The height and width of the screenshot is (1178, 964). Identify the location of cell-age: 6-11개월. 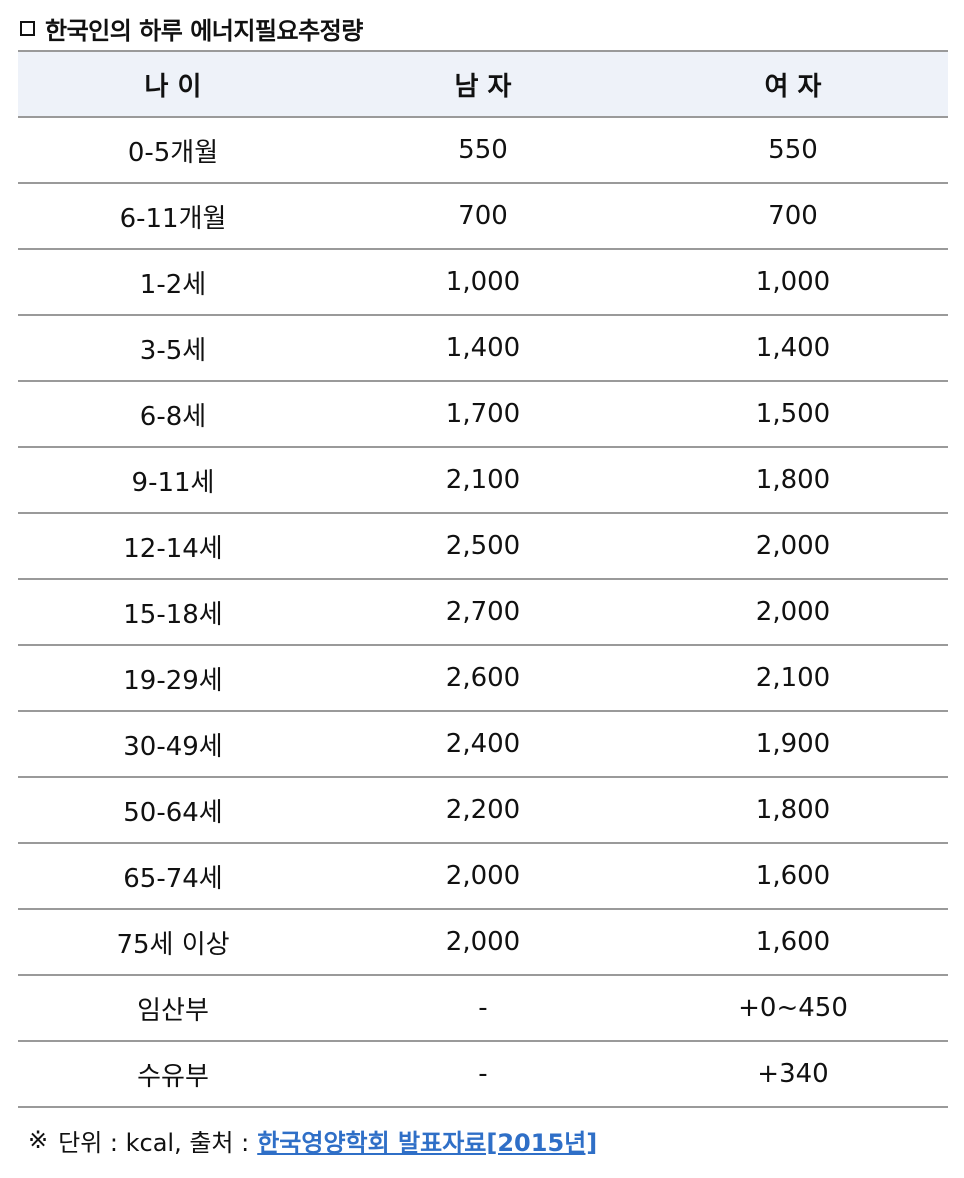
(173, 216).